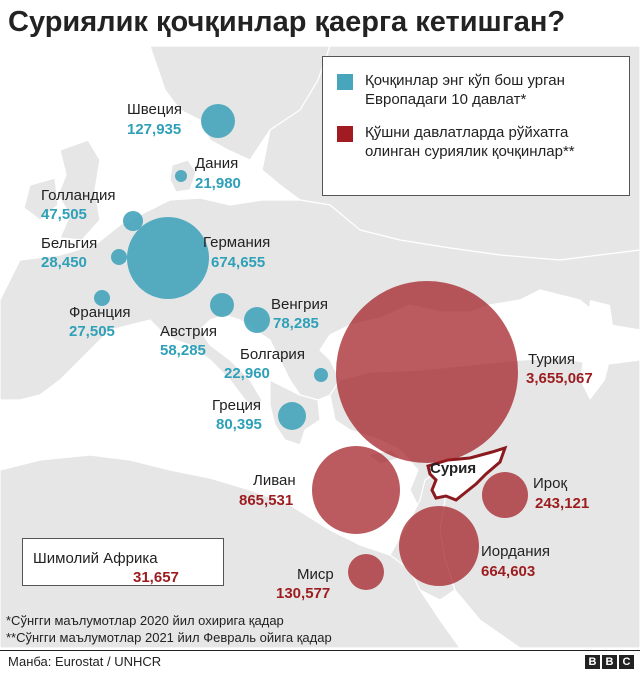  What do you see at coordinates (239, 424) in the screenshot?
I see `value-greece: 80,395` at bounding box center [239, 424].